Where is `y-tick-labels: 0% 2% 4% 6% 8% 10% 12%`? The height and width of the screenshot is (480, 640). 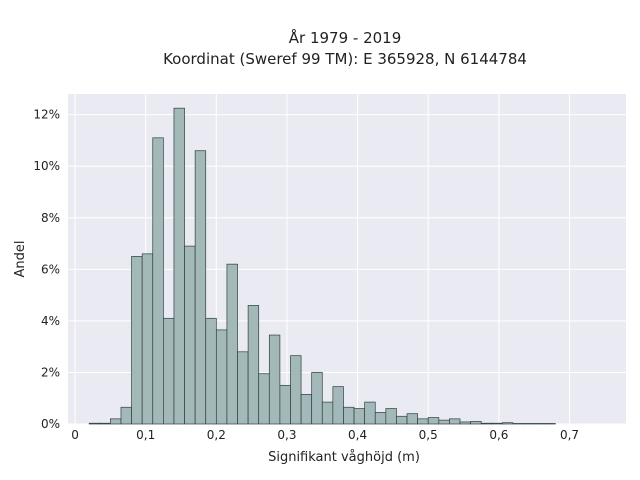 y-tick-labels: 0% 2% 4% 6% 8% 10% 12% is located at coordinates (46, 269).